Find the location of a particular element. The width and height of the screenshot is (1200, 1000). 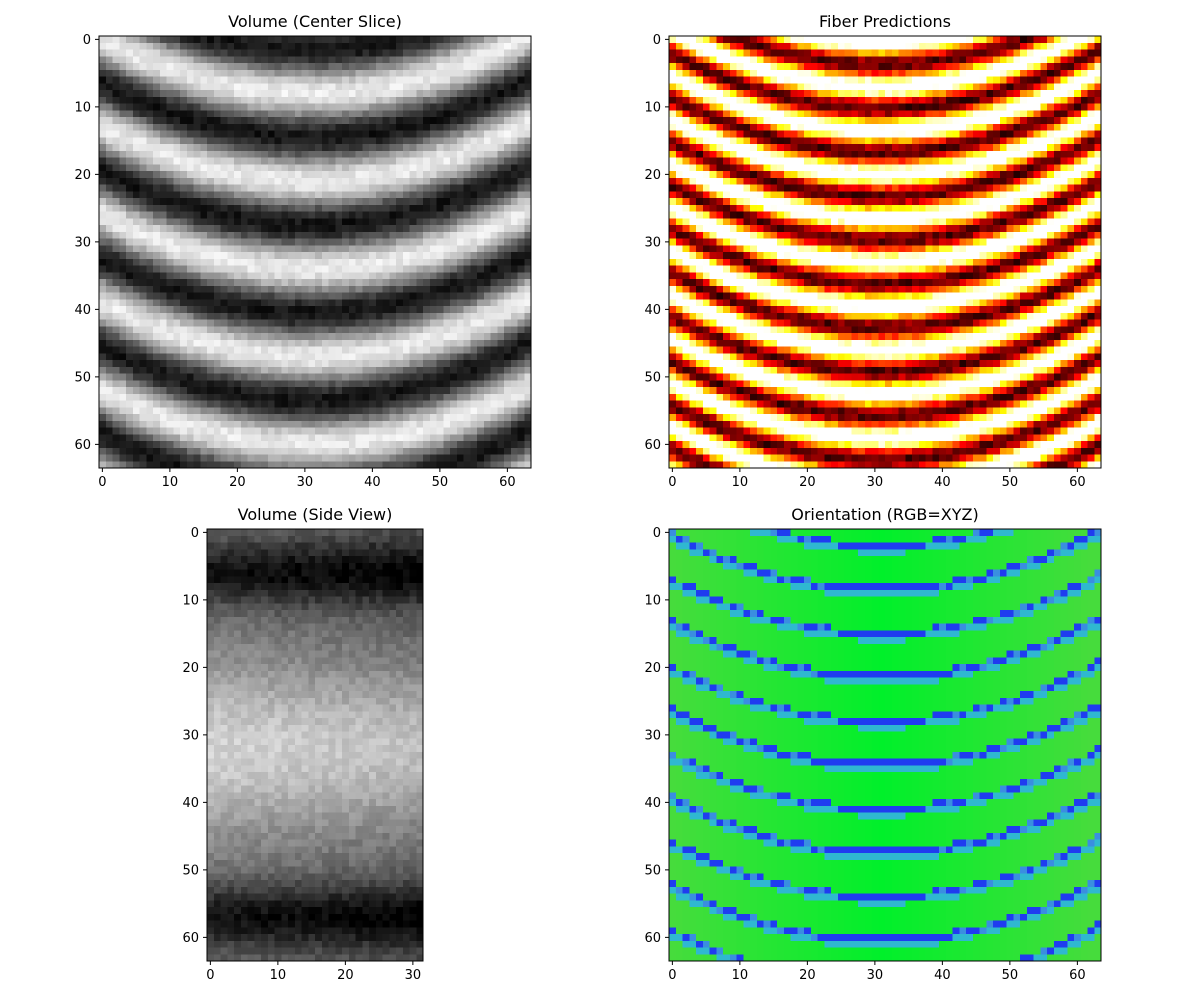

axes-frame is located at coordinates (315, 745).